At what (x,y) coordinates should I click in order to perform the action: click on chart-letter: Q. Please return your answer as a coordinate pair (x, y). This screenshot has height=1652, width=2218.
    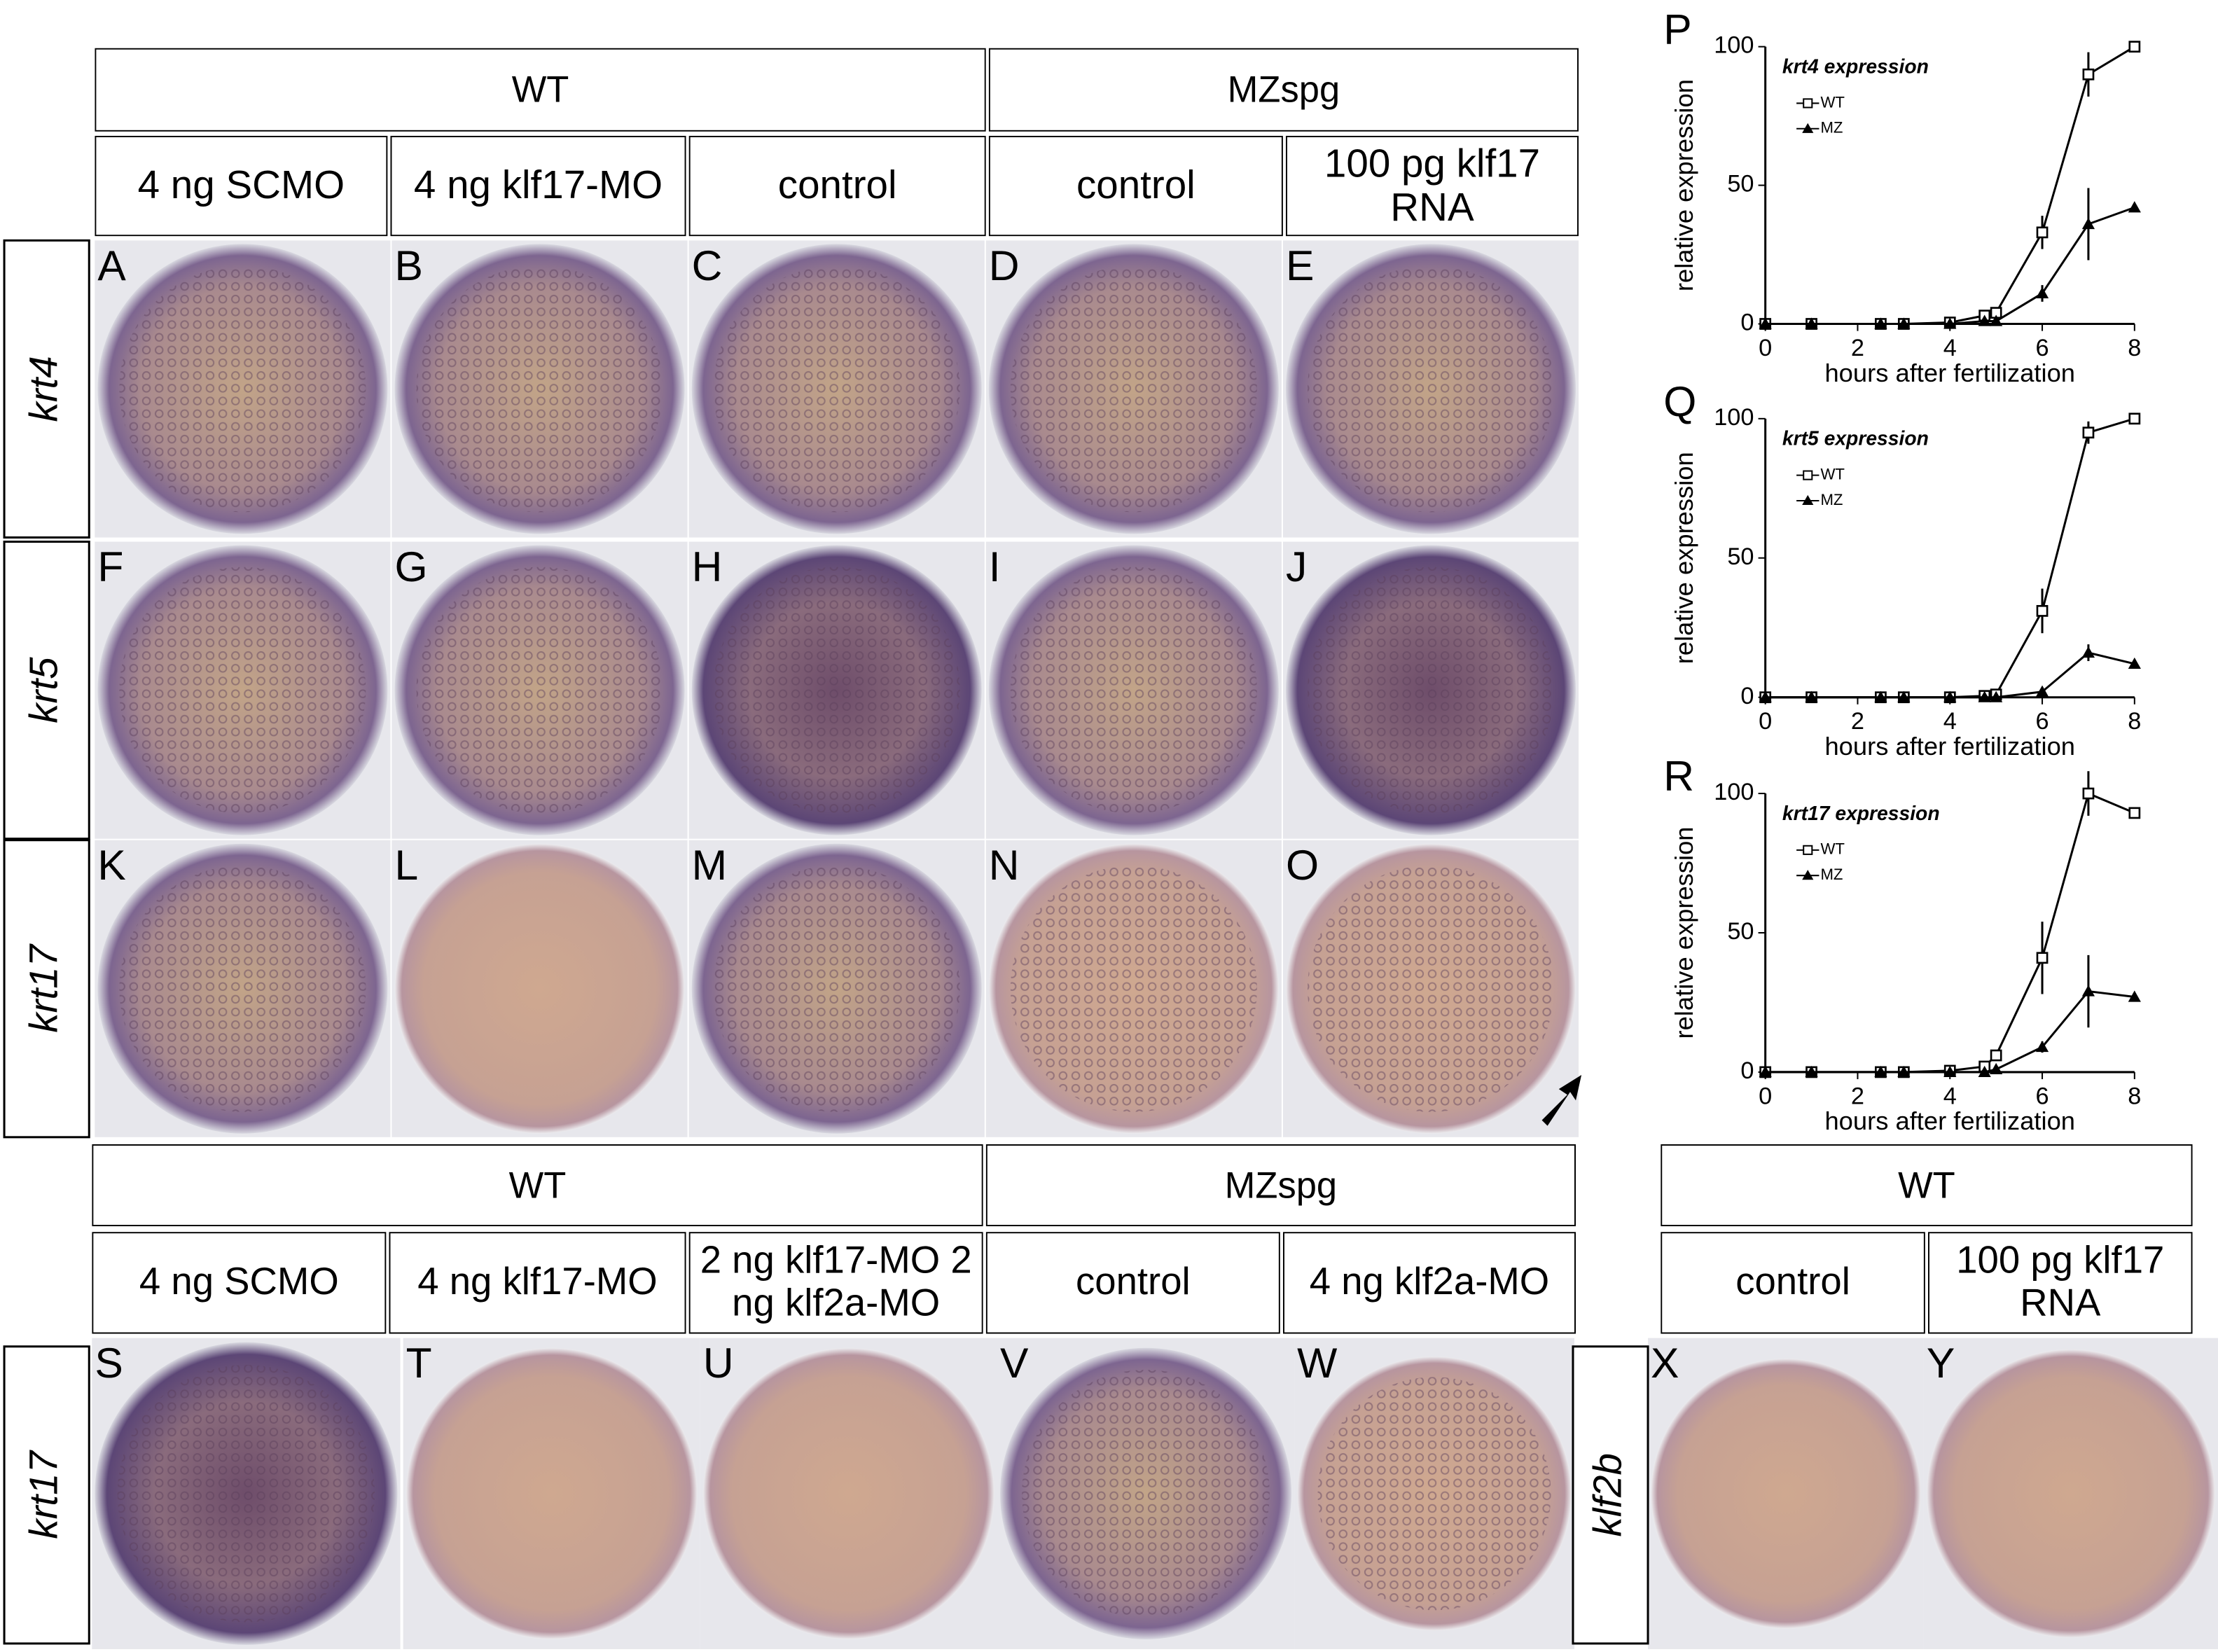
    Looking at the image, I should click on (1679, 401).